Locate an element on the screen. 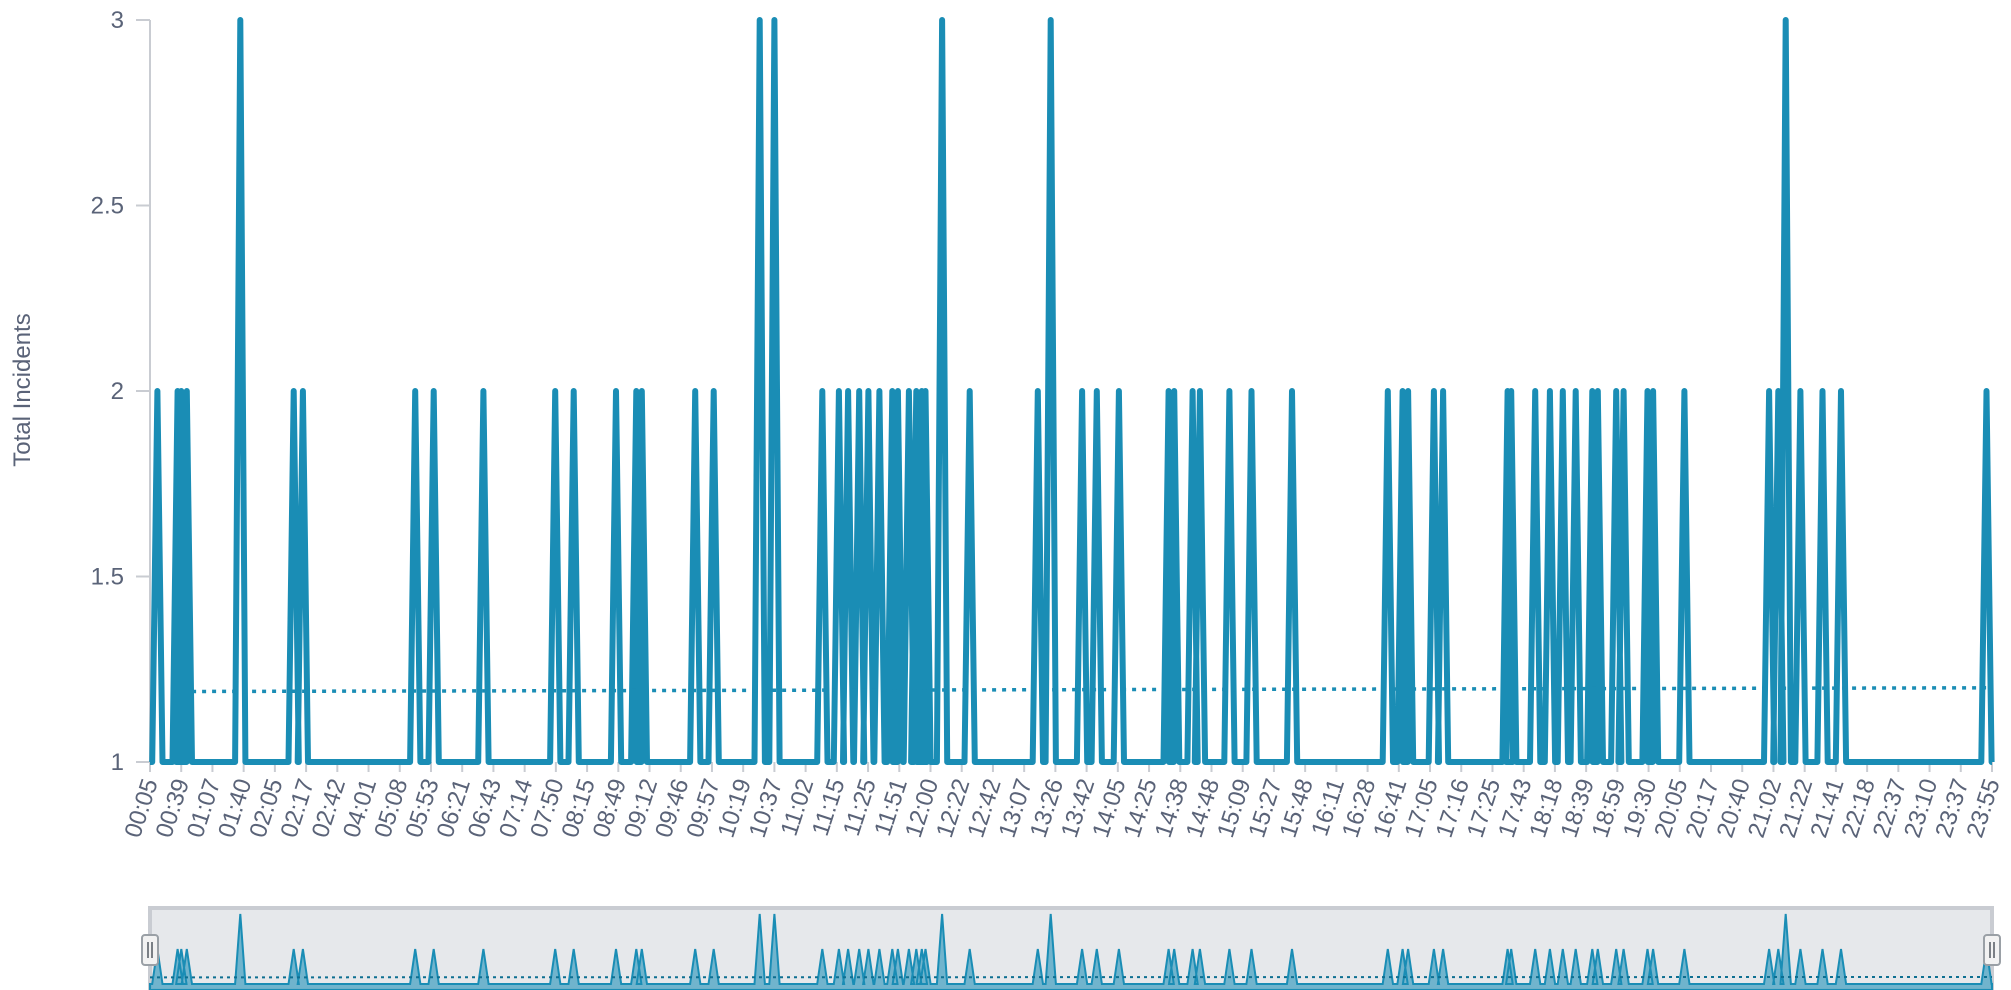 This screenshot has height=990, width=2011. y-tick-label: 1.5 is located at coordinates (107, 577).